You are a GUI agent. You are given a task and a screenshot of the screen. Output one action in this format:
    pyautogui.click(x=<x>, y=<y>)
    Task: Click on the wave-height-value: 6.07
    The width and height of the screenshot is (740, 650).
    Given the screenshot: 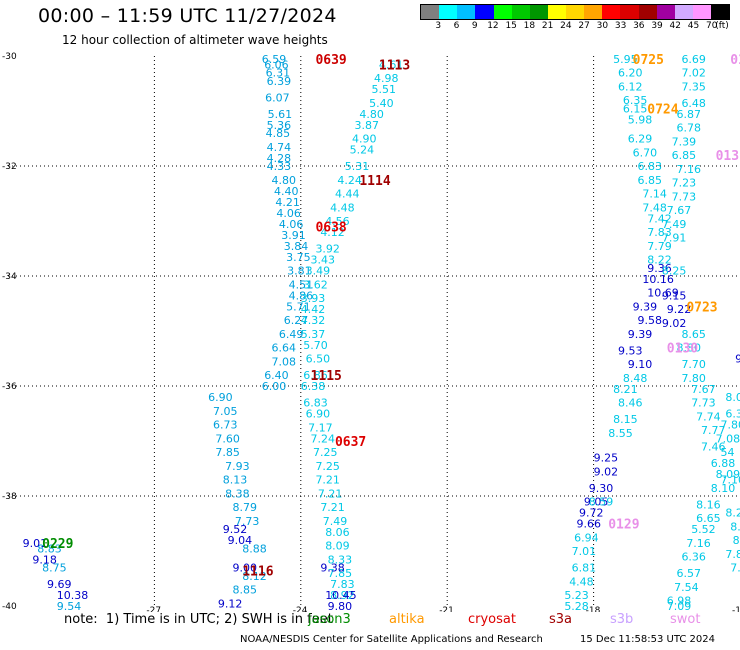 What is the action you would take?
    pyautogui.click(x=277, y=97)
    